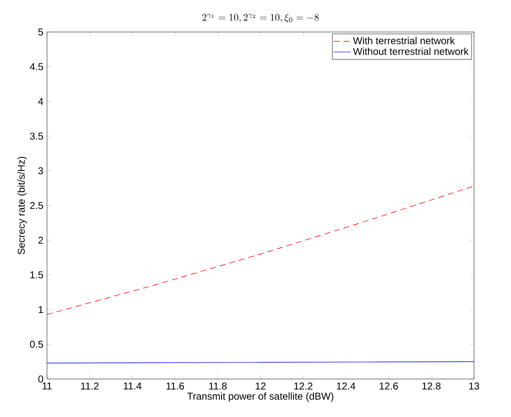 The height and width of the screenshot is (417, 511). What do you see at coordinates (411, 51) in the screenshot?
I see `legend-label: Without terrestrial network` at bounding box center [411, 51].